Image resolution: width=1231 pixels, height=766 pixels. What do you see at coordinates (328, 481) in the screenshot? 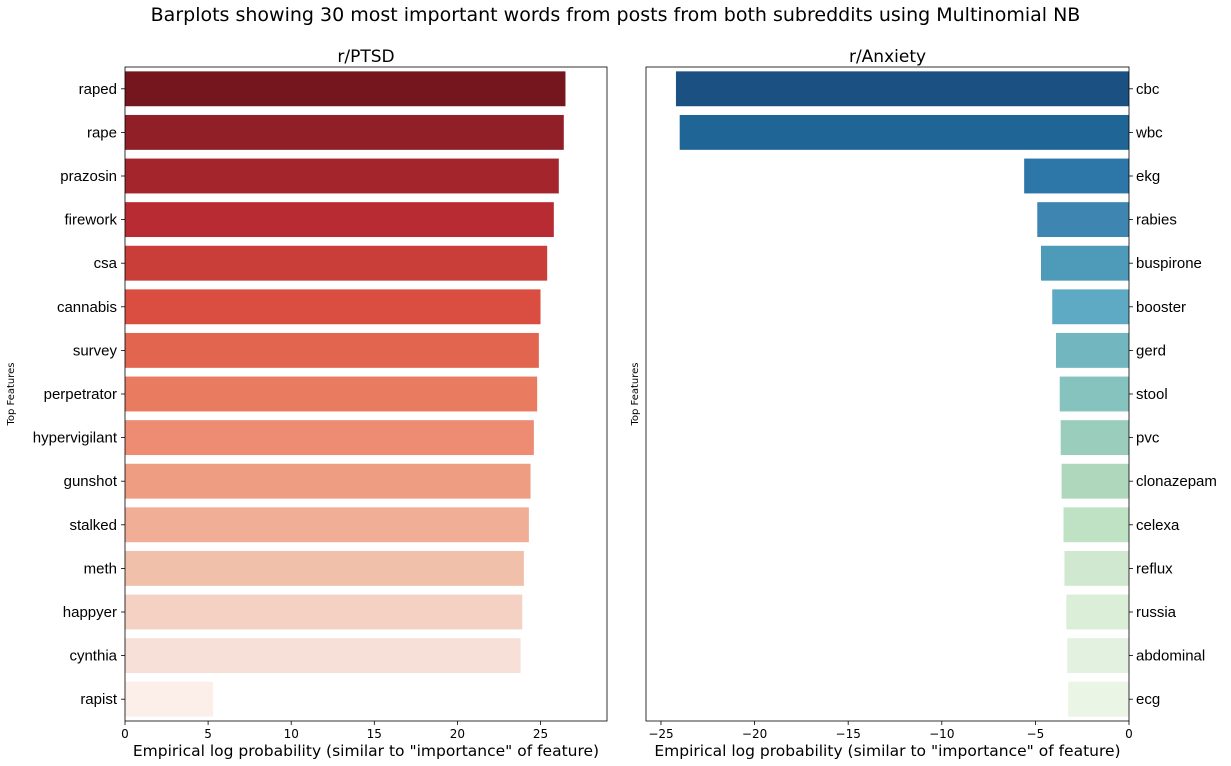
I see `bar-gunshot` at bounding box center [328, 481].